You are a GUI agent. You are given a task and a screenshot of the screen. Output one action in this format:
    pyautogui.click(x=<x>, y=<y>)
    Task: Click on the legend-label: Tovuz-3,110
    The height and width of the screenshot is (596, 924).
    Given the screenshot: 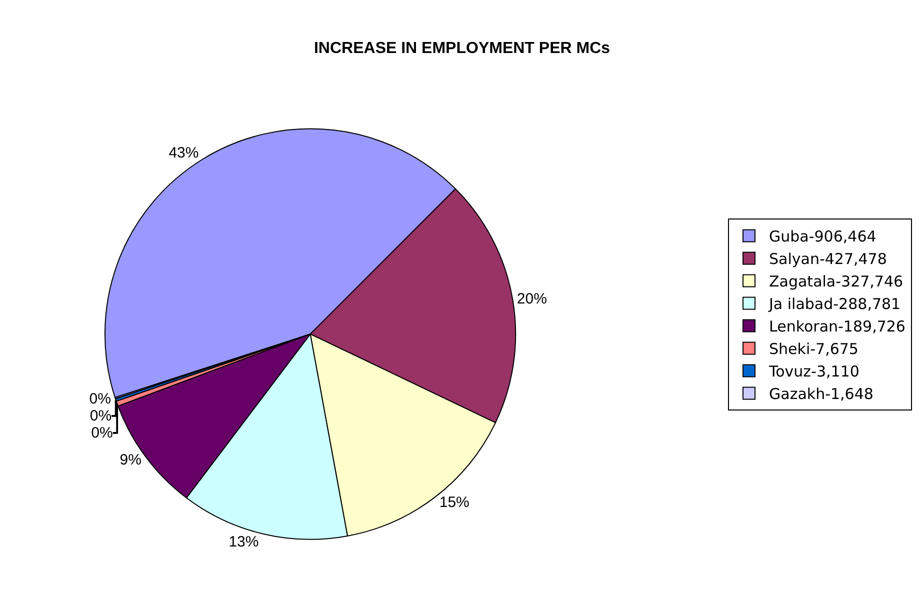 What is the action you would take?
    pyautogui.click(x=814, y=371)
    